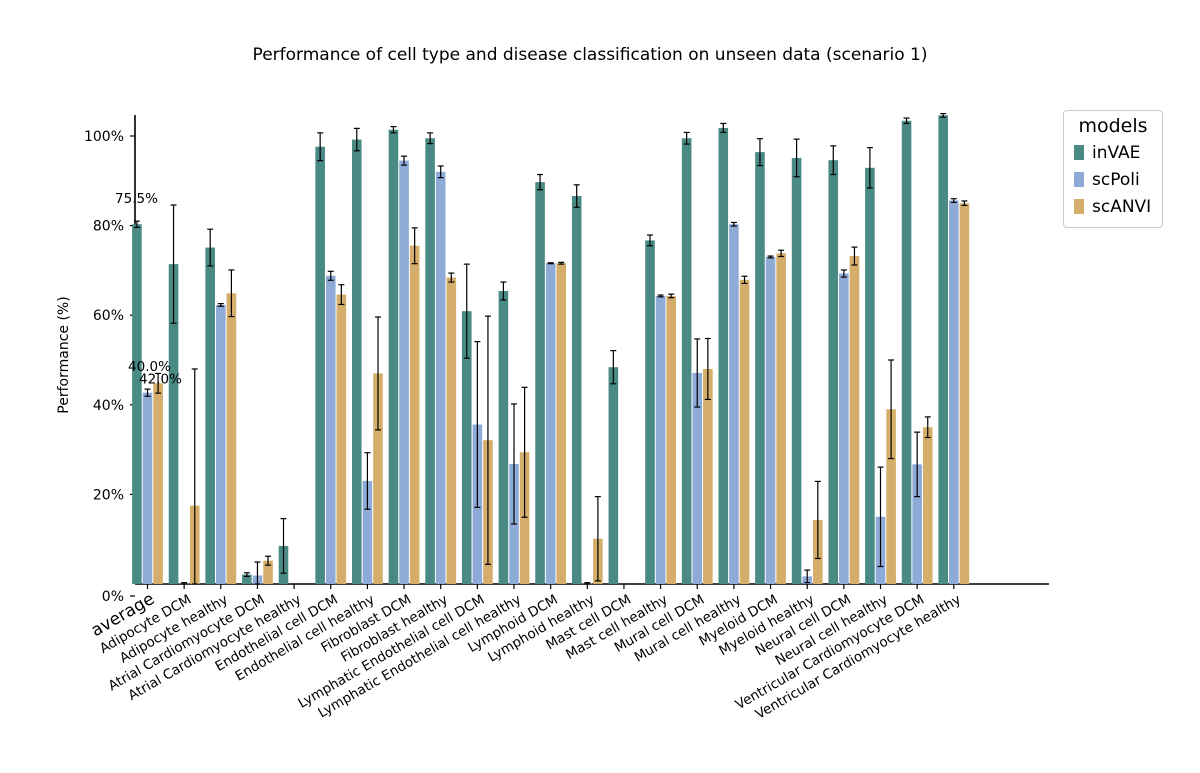 Image resolution: width=1200 pixels, height=773 pixels. Describe the element at coordinates (744, 279) in the screenshot. I see `error-bar-scanvi-mural-cell-healthy` at that location.